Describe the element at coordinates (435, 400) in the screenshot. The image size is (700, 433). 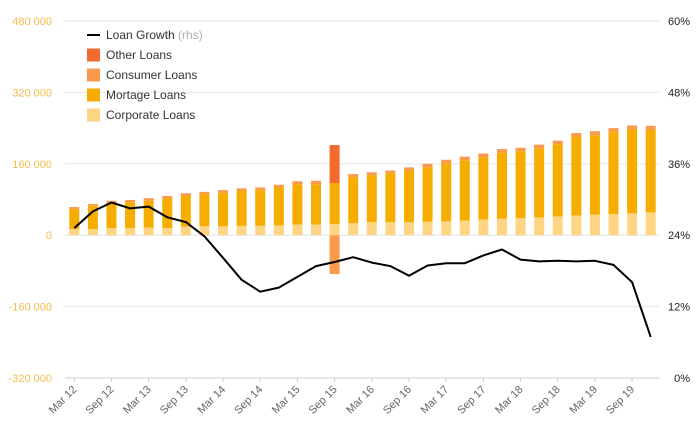
I see `x-tick-label: Mar 17` at that location.